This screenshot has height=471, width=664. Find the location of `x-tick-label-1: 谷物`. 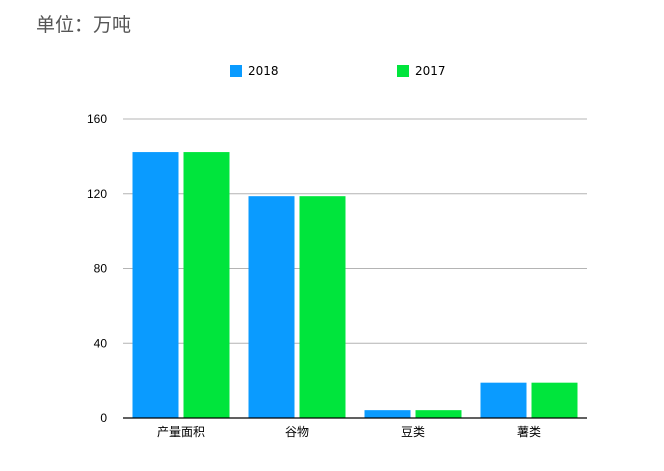

x-tick-label-1: 谷物 is located at coordinates (297, 432).